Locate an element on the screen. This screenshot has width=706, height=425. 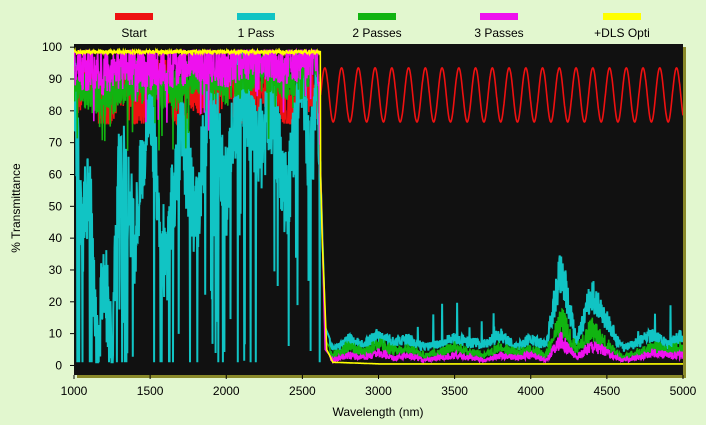
legend-label-start: Start is located at coordinates (134, 33).